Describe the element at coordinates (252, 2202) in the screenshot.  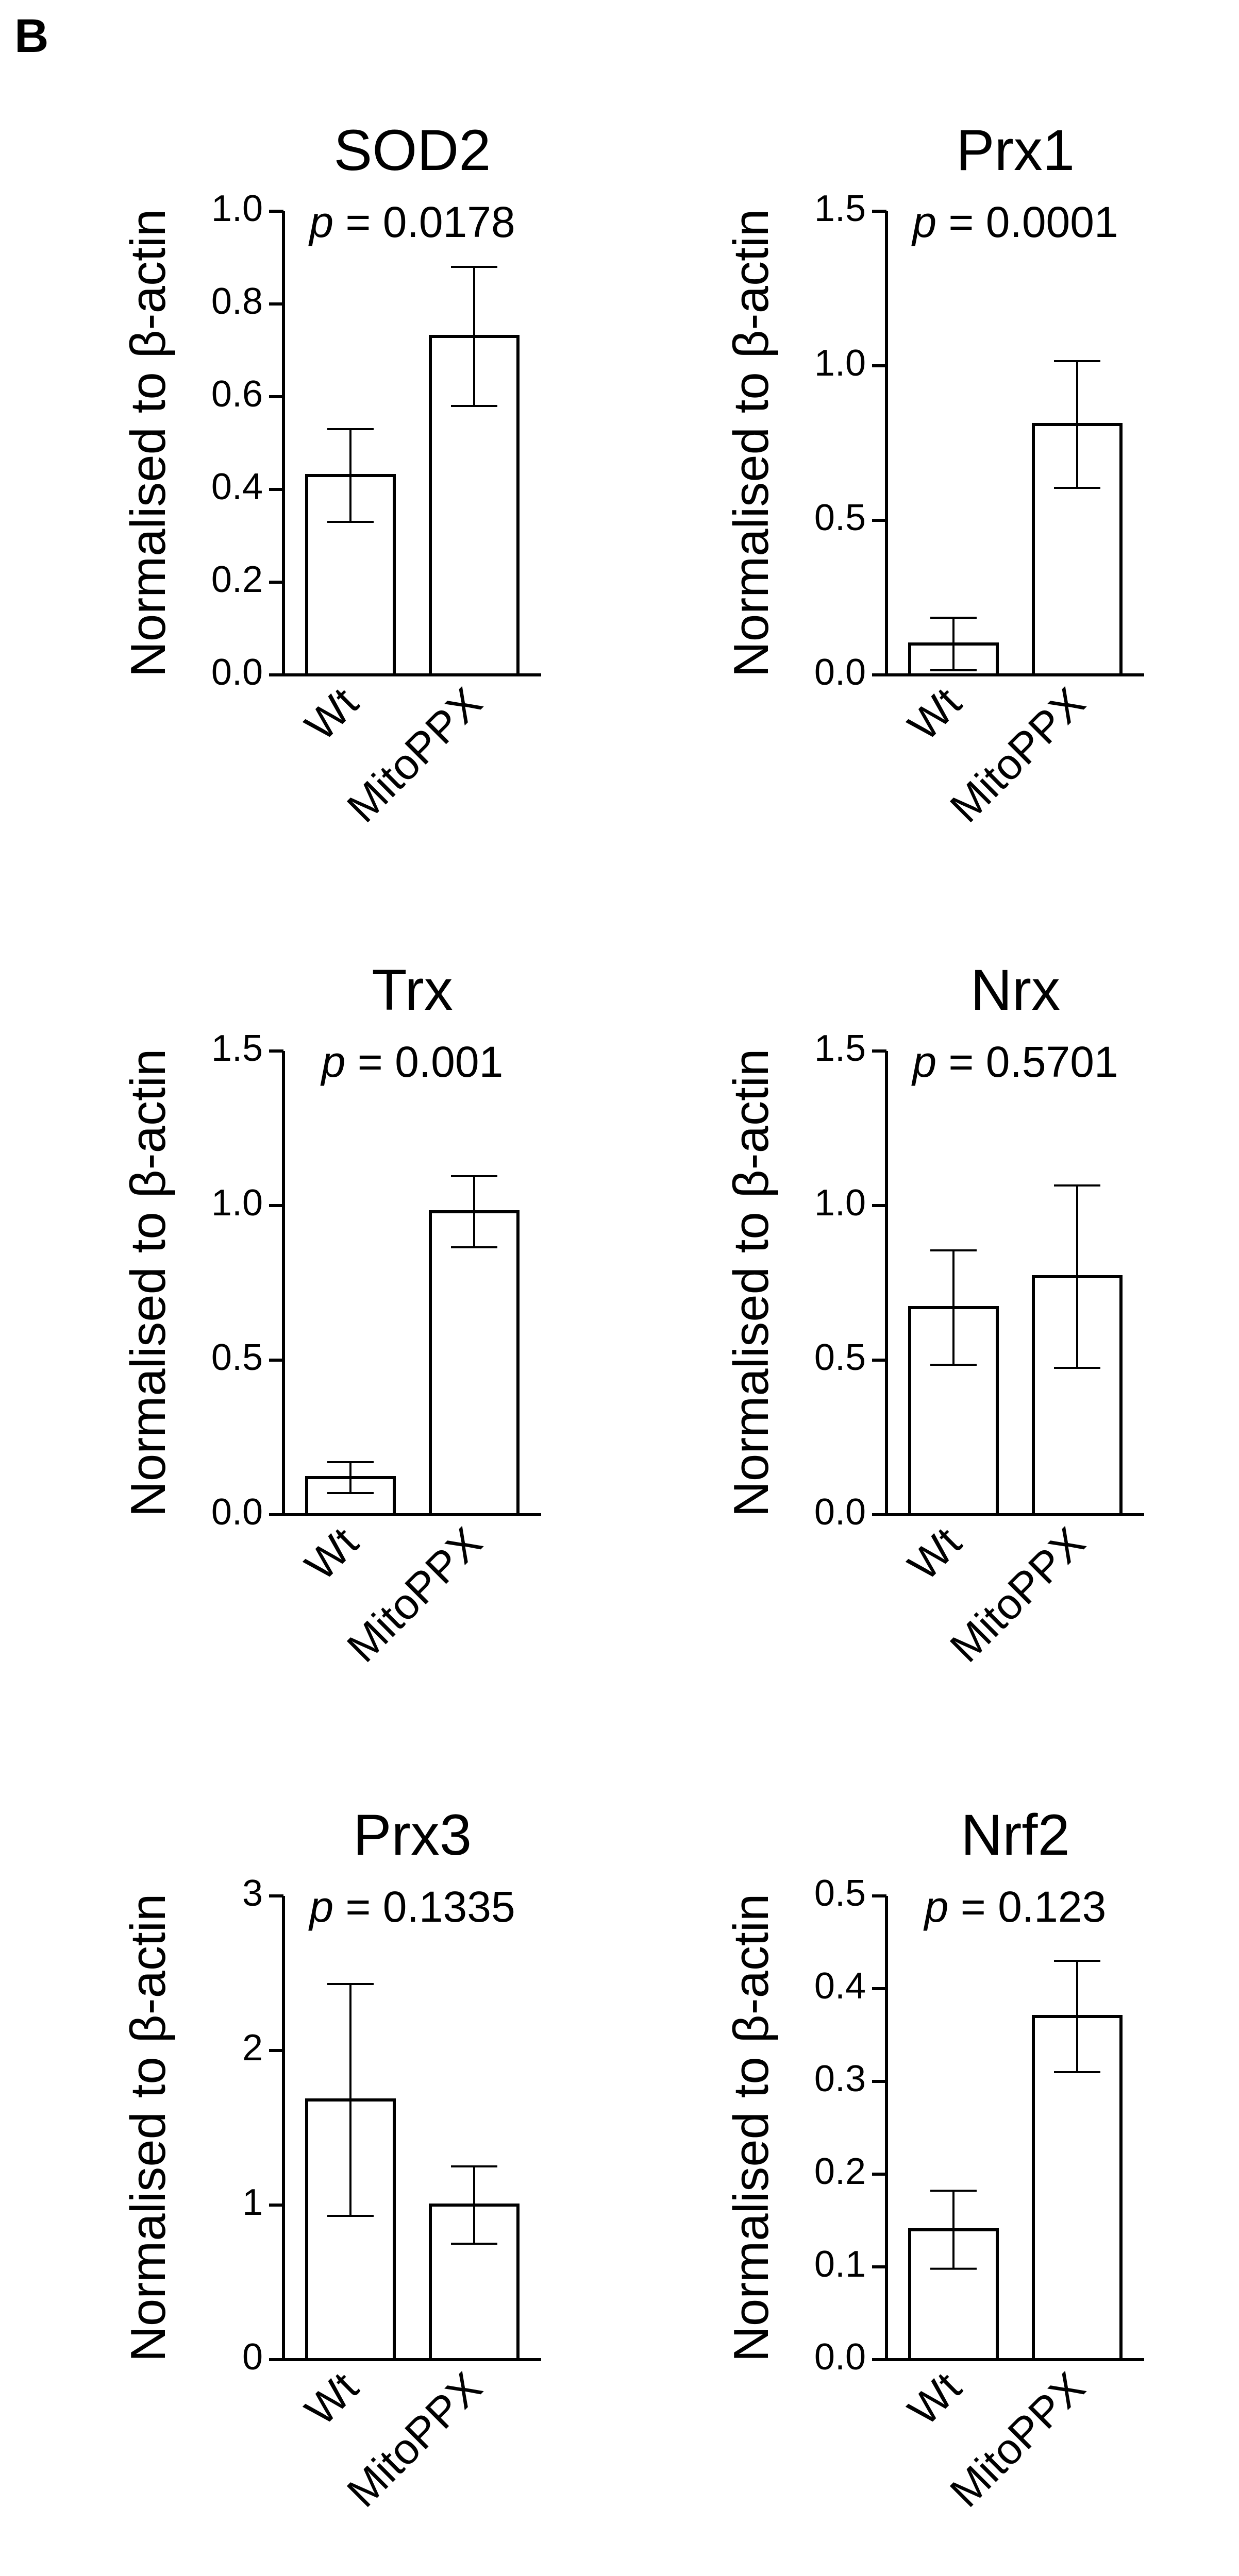
I see `y-tick-label: 1` at that location.